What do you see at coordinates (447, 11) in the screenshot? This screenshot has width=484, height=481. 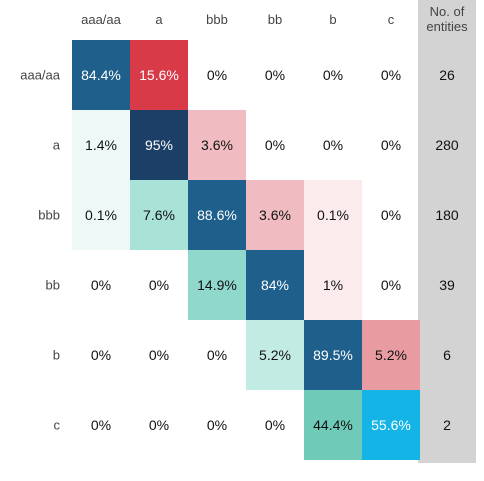 I see `count-header-line-0: No. of` at bounding box center [447, 11].